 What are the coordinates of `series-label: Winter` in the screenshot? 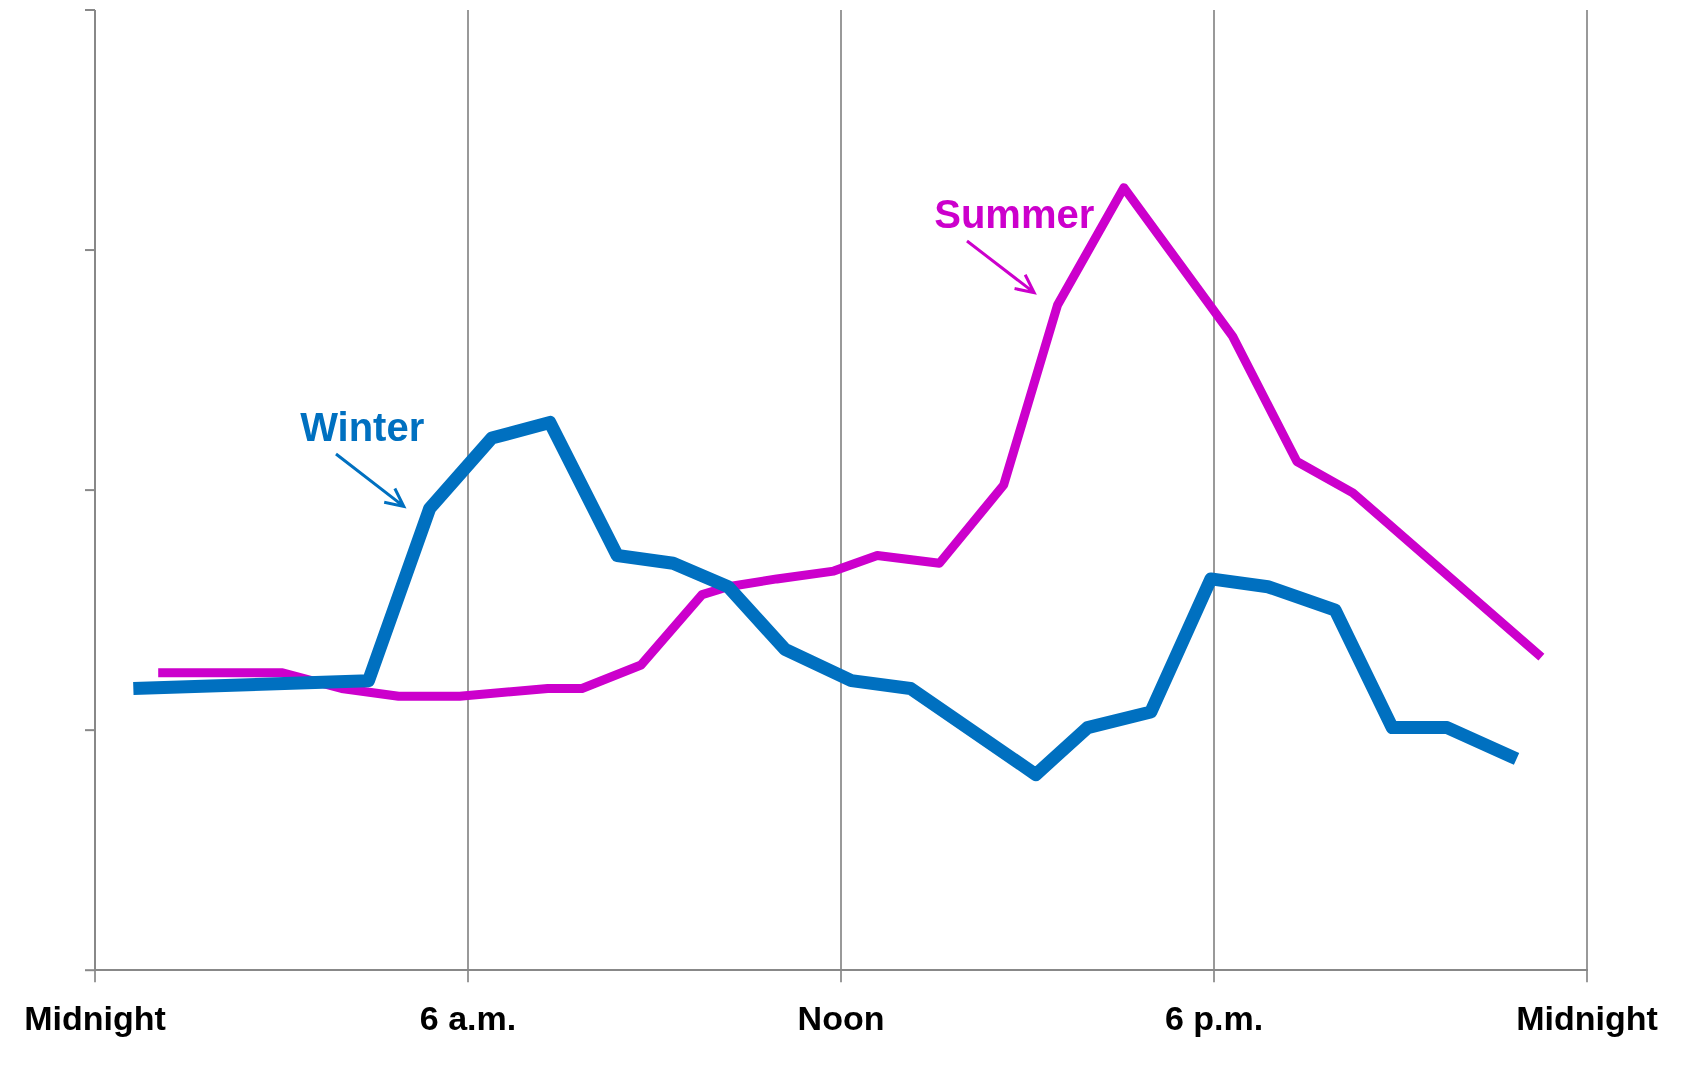 It's located at (362, 427).